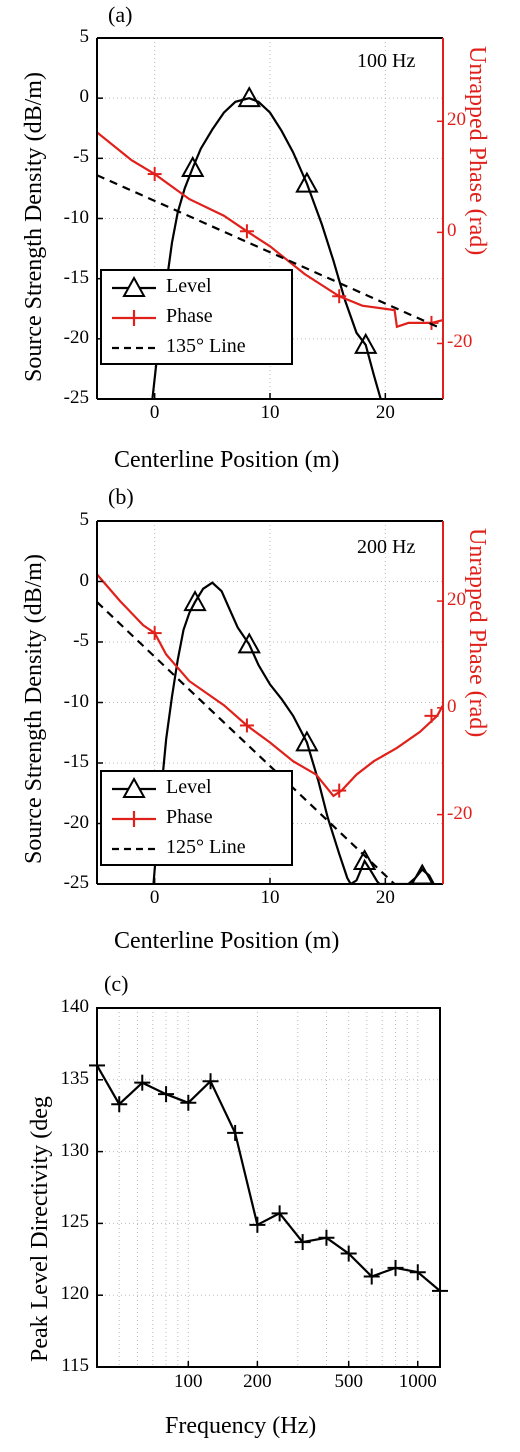 This screenshot has width=520, height=1452. What do you see at coordinates (120, 14) in the screenshot?
I see `panel-a-label: (a)` at bounding box center [120, 14].